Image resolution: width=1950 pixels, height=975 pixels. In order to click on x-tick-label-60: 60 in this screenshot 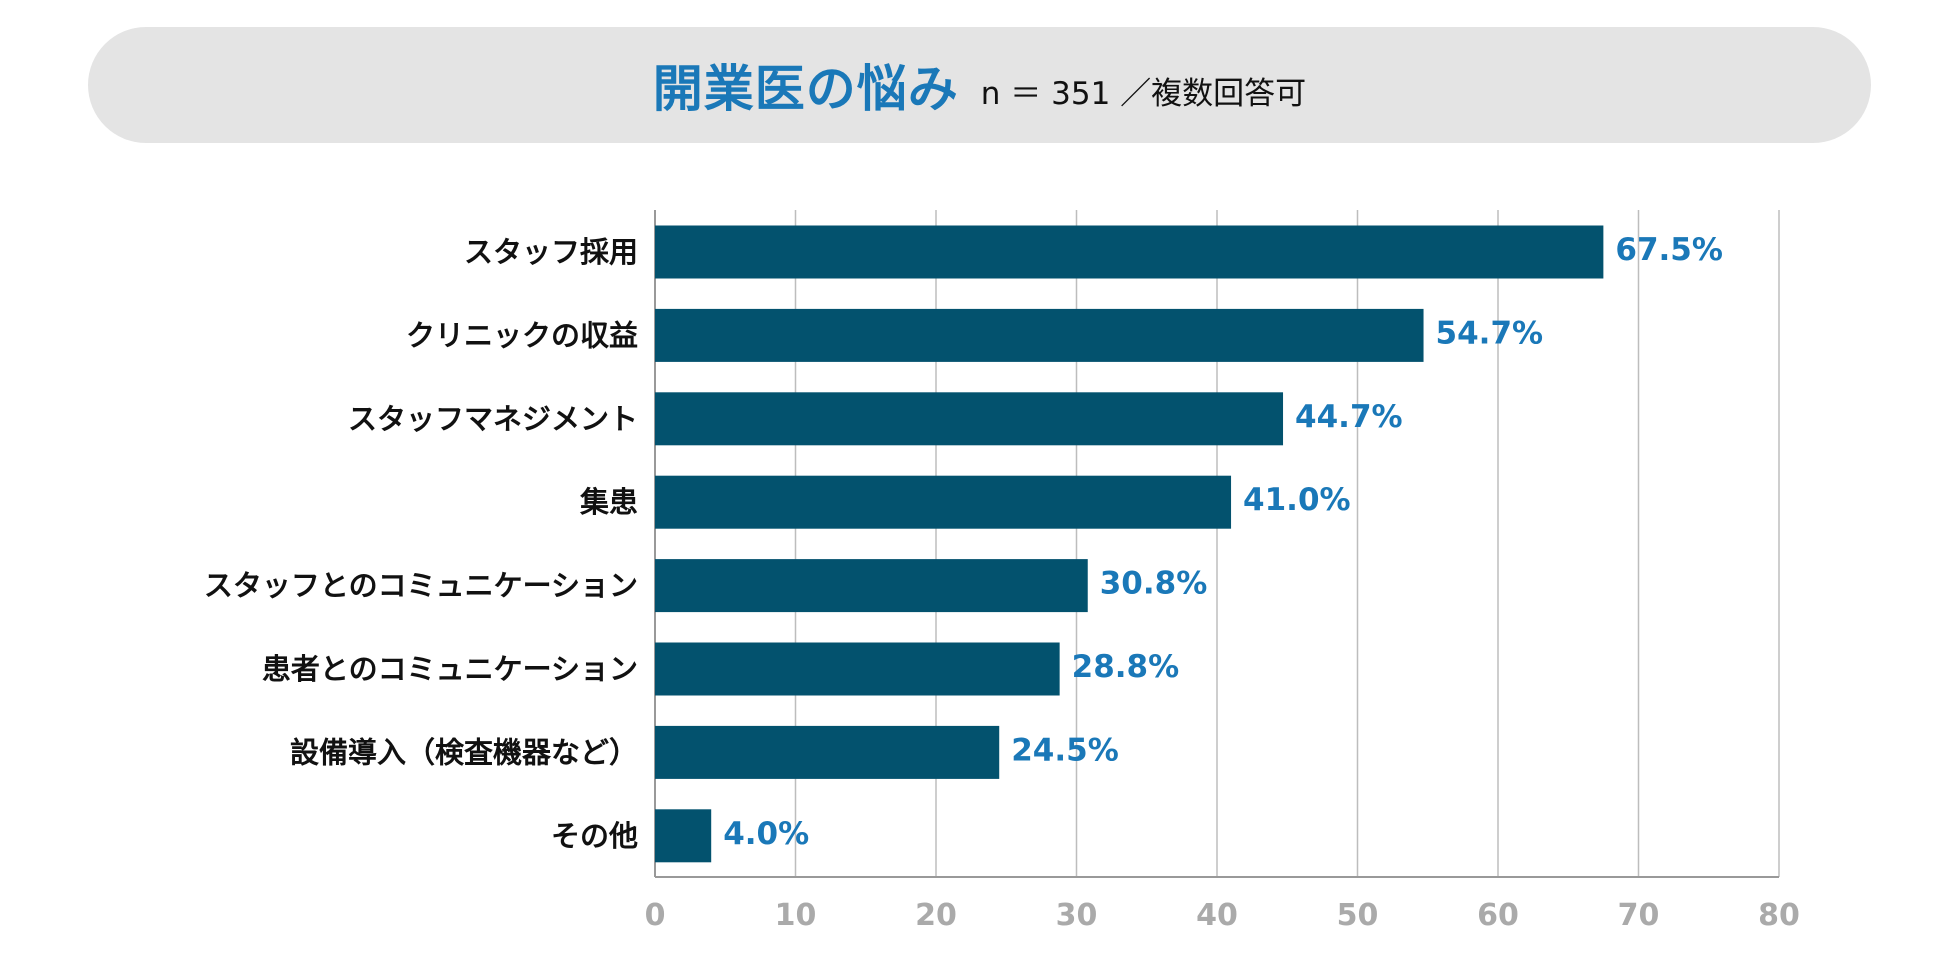, I will do `click(1498, 915)`.